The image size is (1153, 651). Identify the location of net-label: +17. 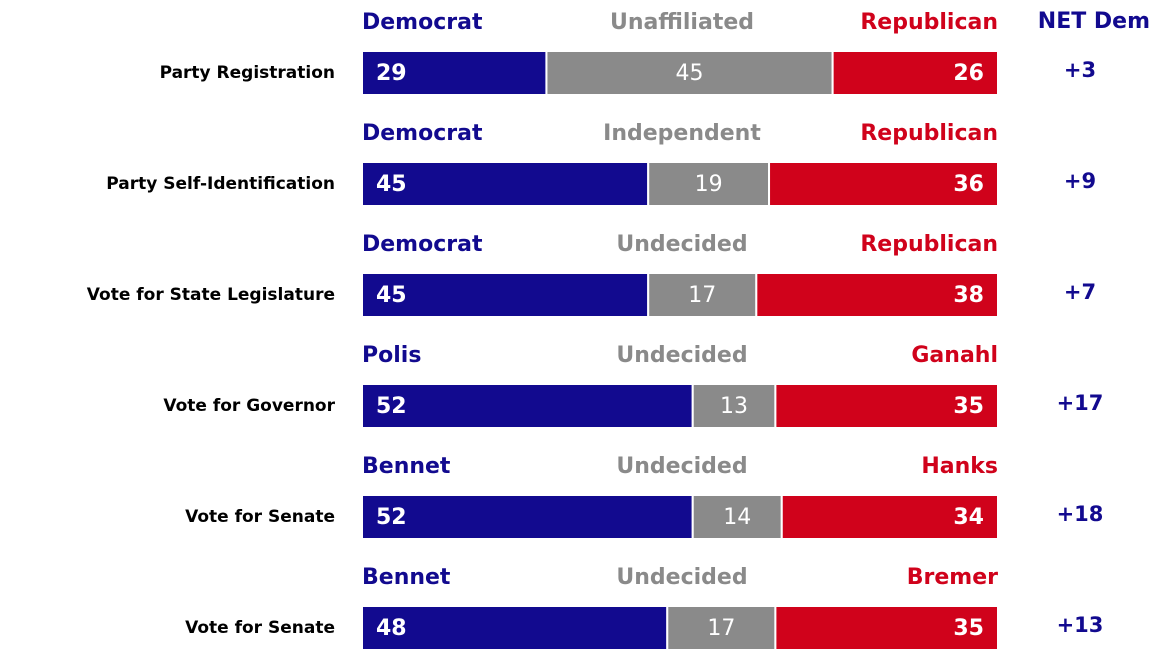
(1080, 403).